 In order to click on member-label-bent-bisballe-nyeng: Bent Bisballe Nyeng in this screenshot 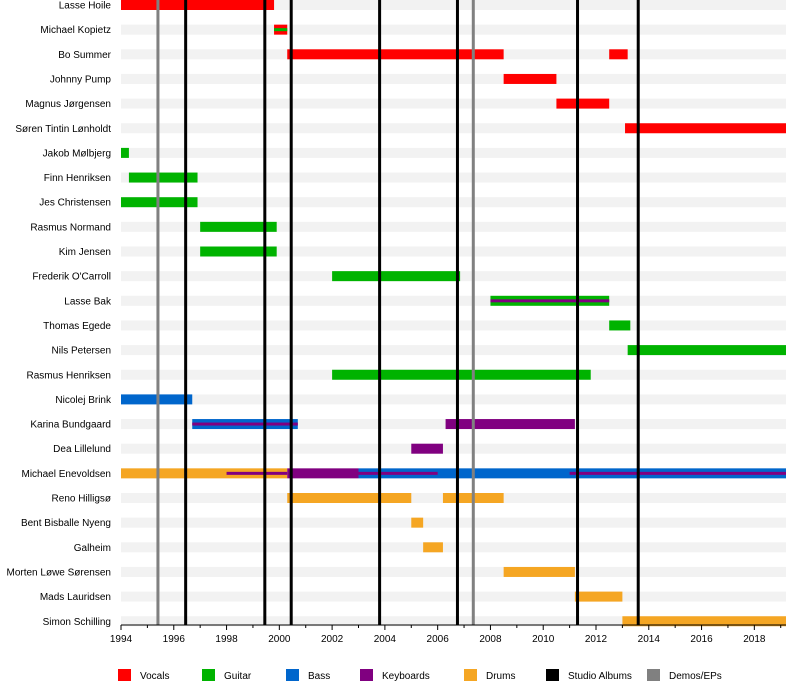, I will do `click(66, 523)`.